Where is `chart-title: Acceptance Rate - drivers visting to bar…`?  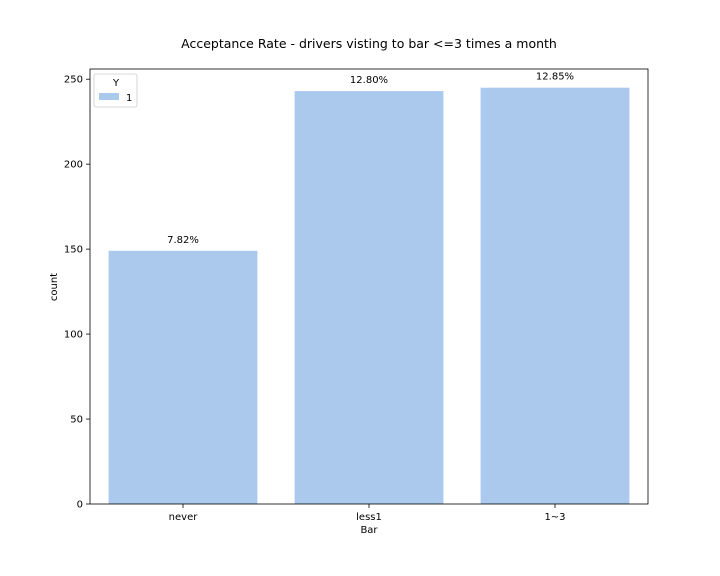
chart-title: Acceptance Rate - drivers visting to bar… is located at coordinates (369, 43).